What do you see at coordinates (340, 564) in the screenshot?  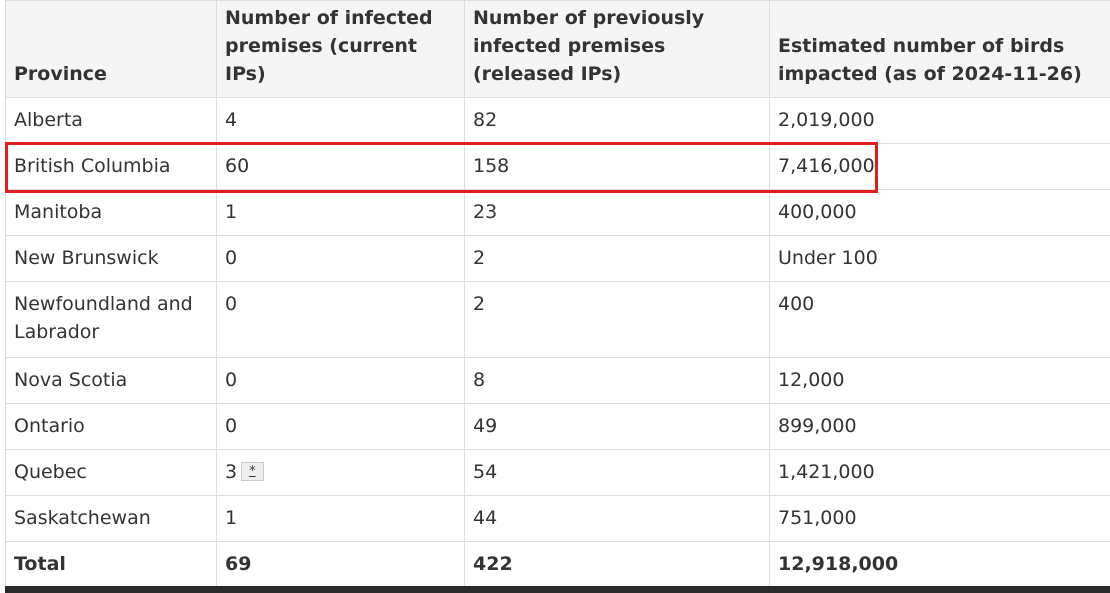 I see `total-current-ips: 69` at bounding box center [340, 564].